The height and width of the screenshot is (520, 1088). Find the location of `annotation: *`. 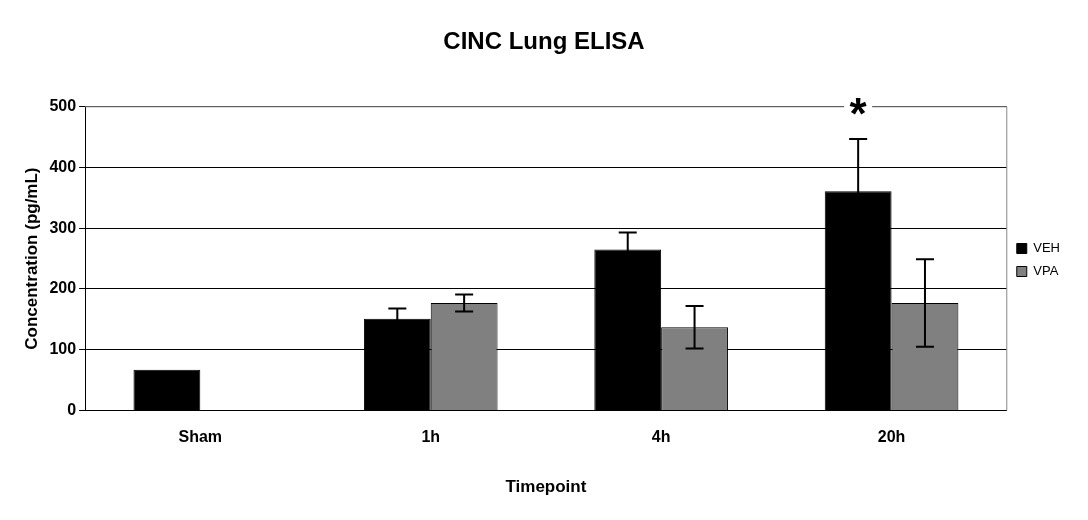

annotation: * is located at coordinates (858, 113).